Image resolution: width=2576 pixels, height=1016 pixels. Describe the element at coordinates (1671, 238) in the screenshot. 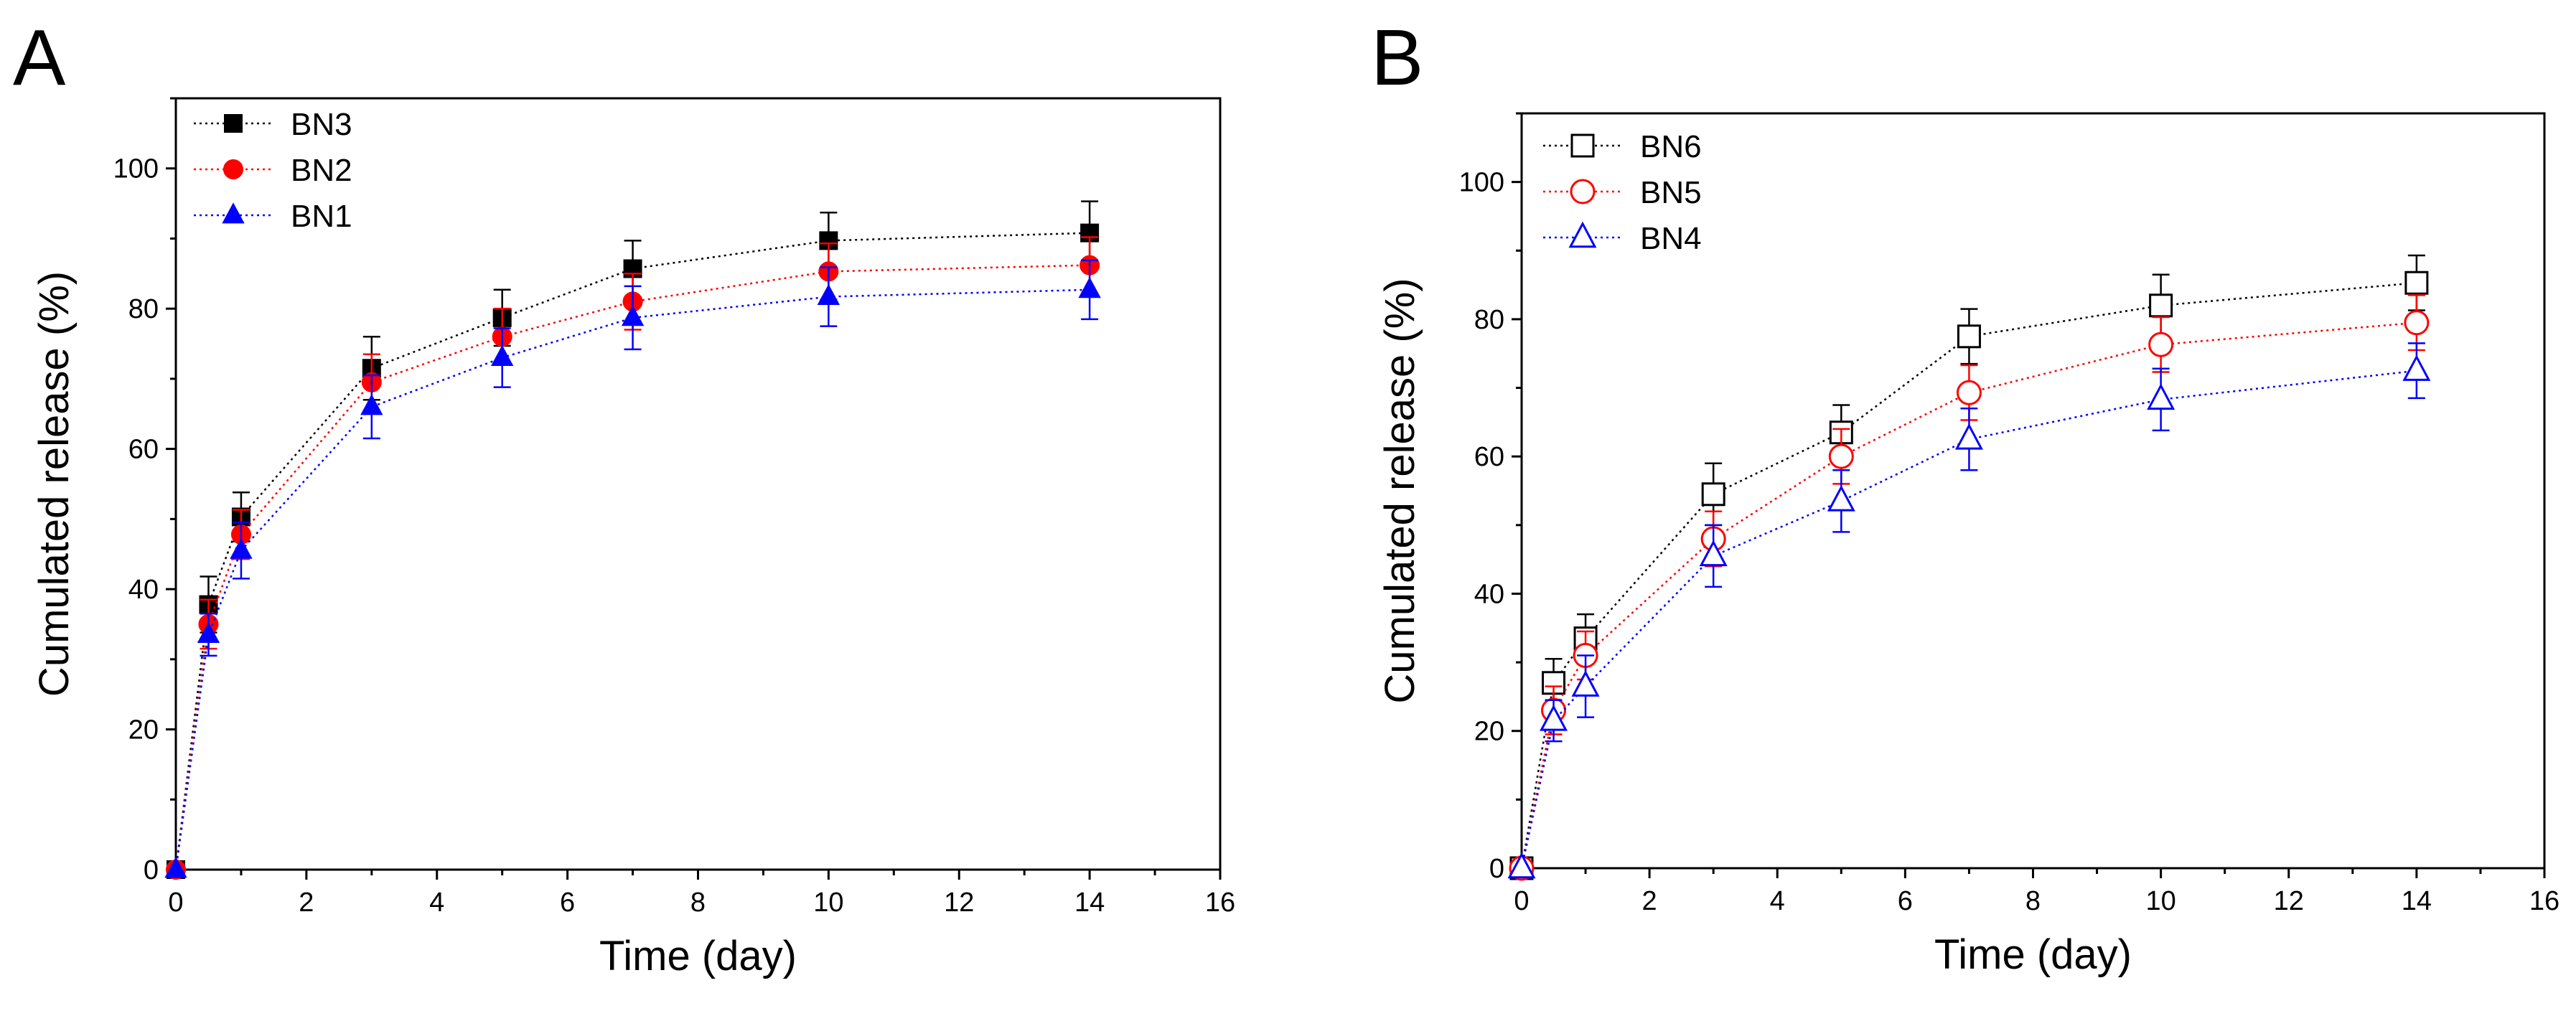

I see `legend-label: BN4` at that location.